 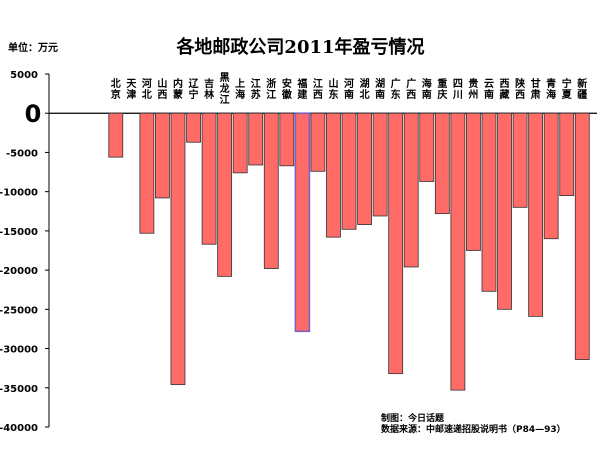 I want to click on bar-吉林, so click(x=209, y=178).